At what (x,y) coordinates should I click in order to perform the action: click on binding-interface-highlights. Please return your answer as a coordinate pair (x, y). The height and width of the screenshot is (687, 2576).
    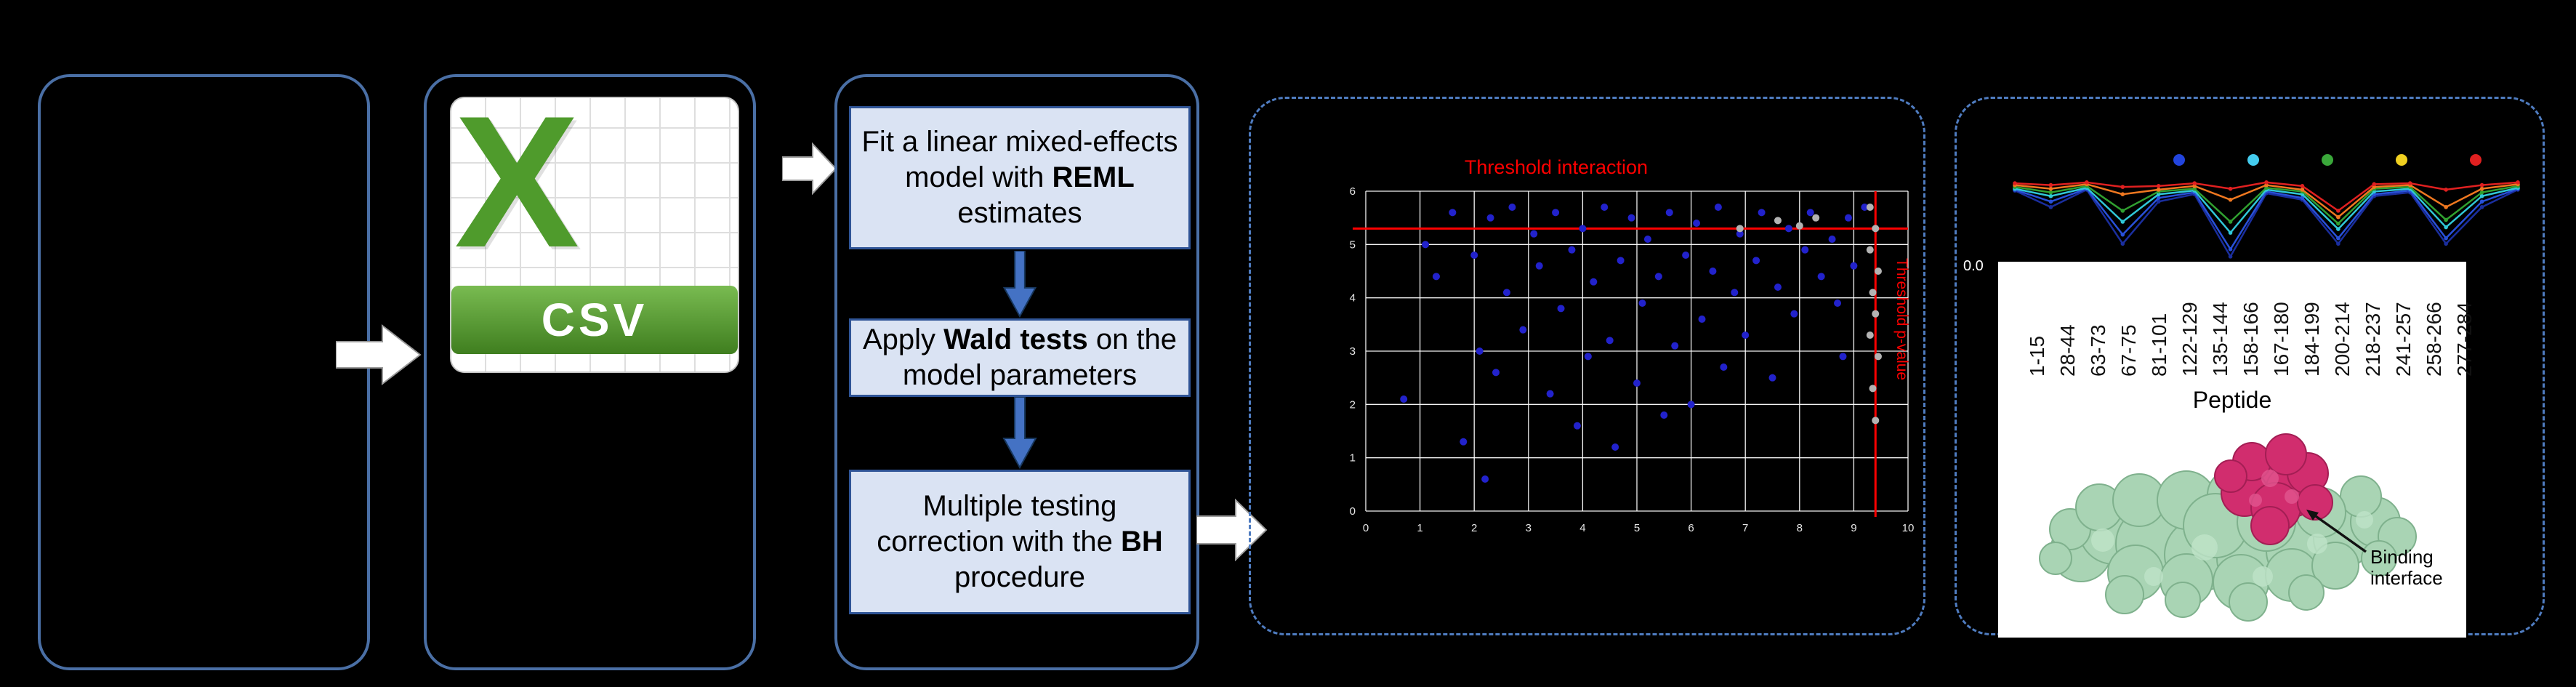
    Looking at the image, I should click on (2274, 488).